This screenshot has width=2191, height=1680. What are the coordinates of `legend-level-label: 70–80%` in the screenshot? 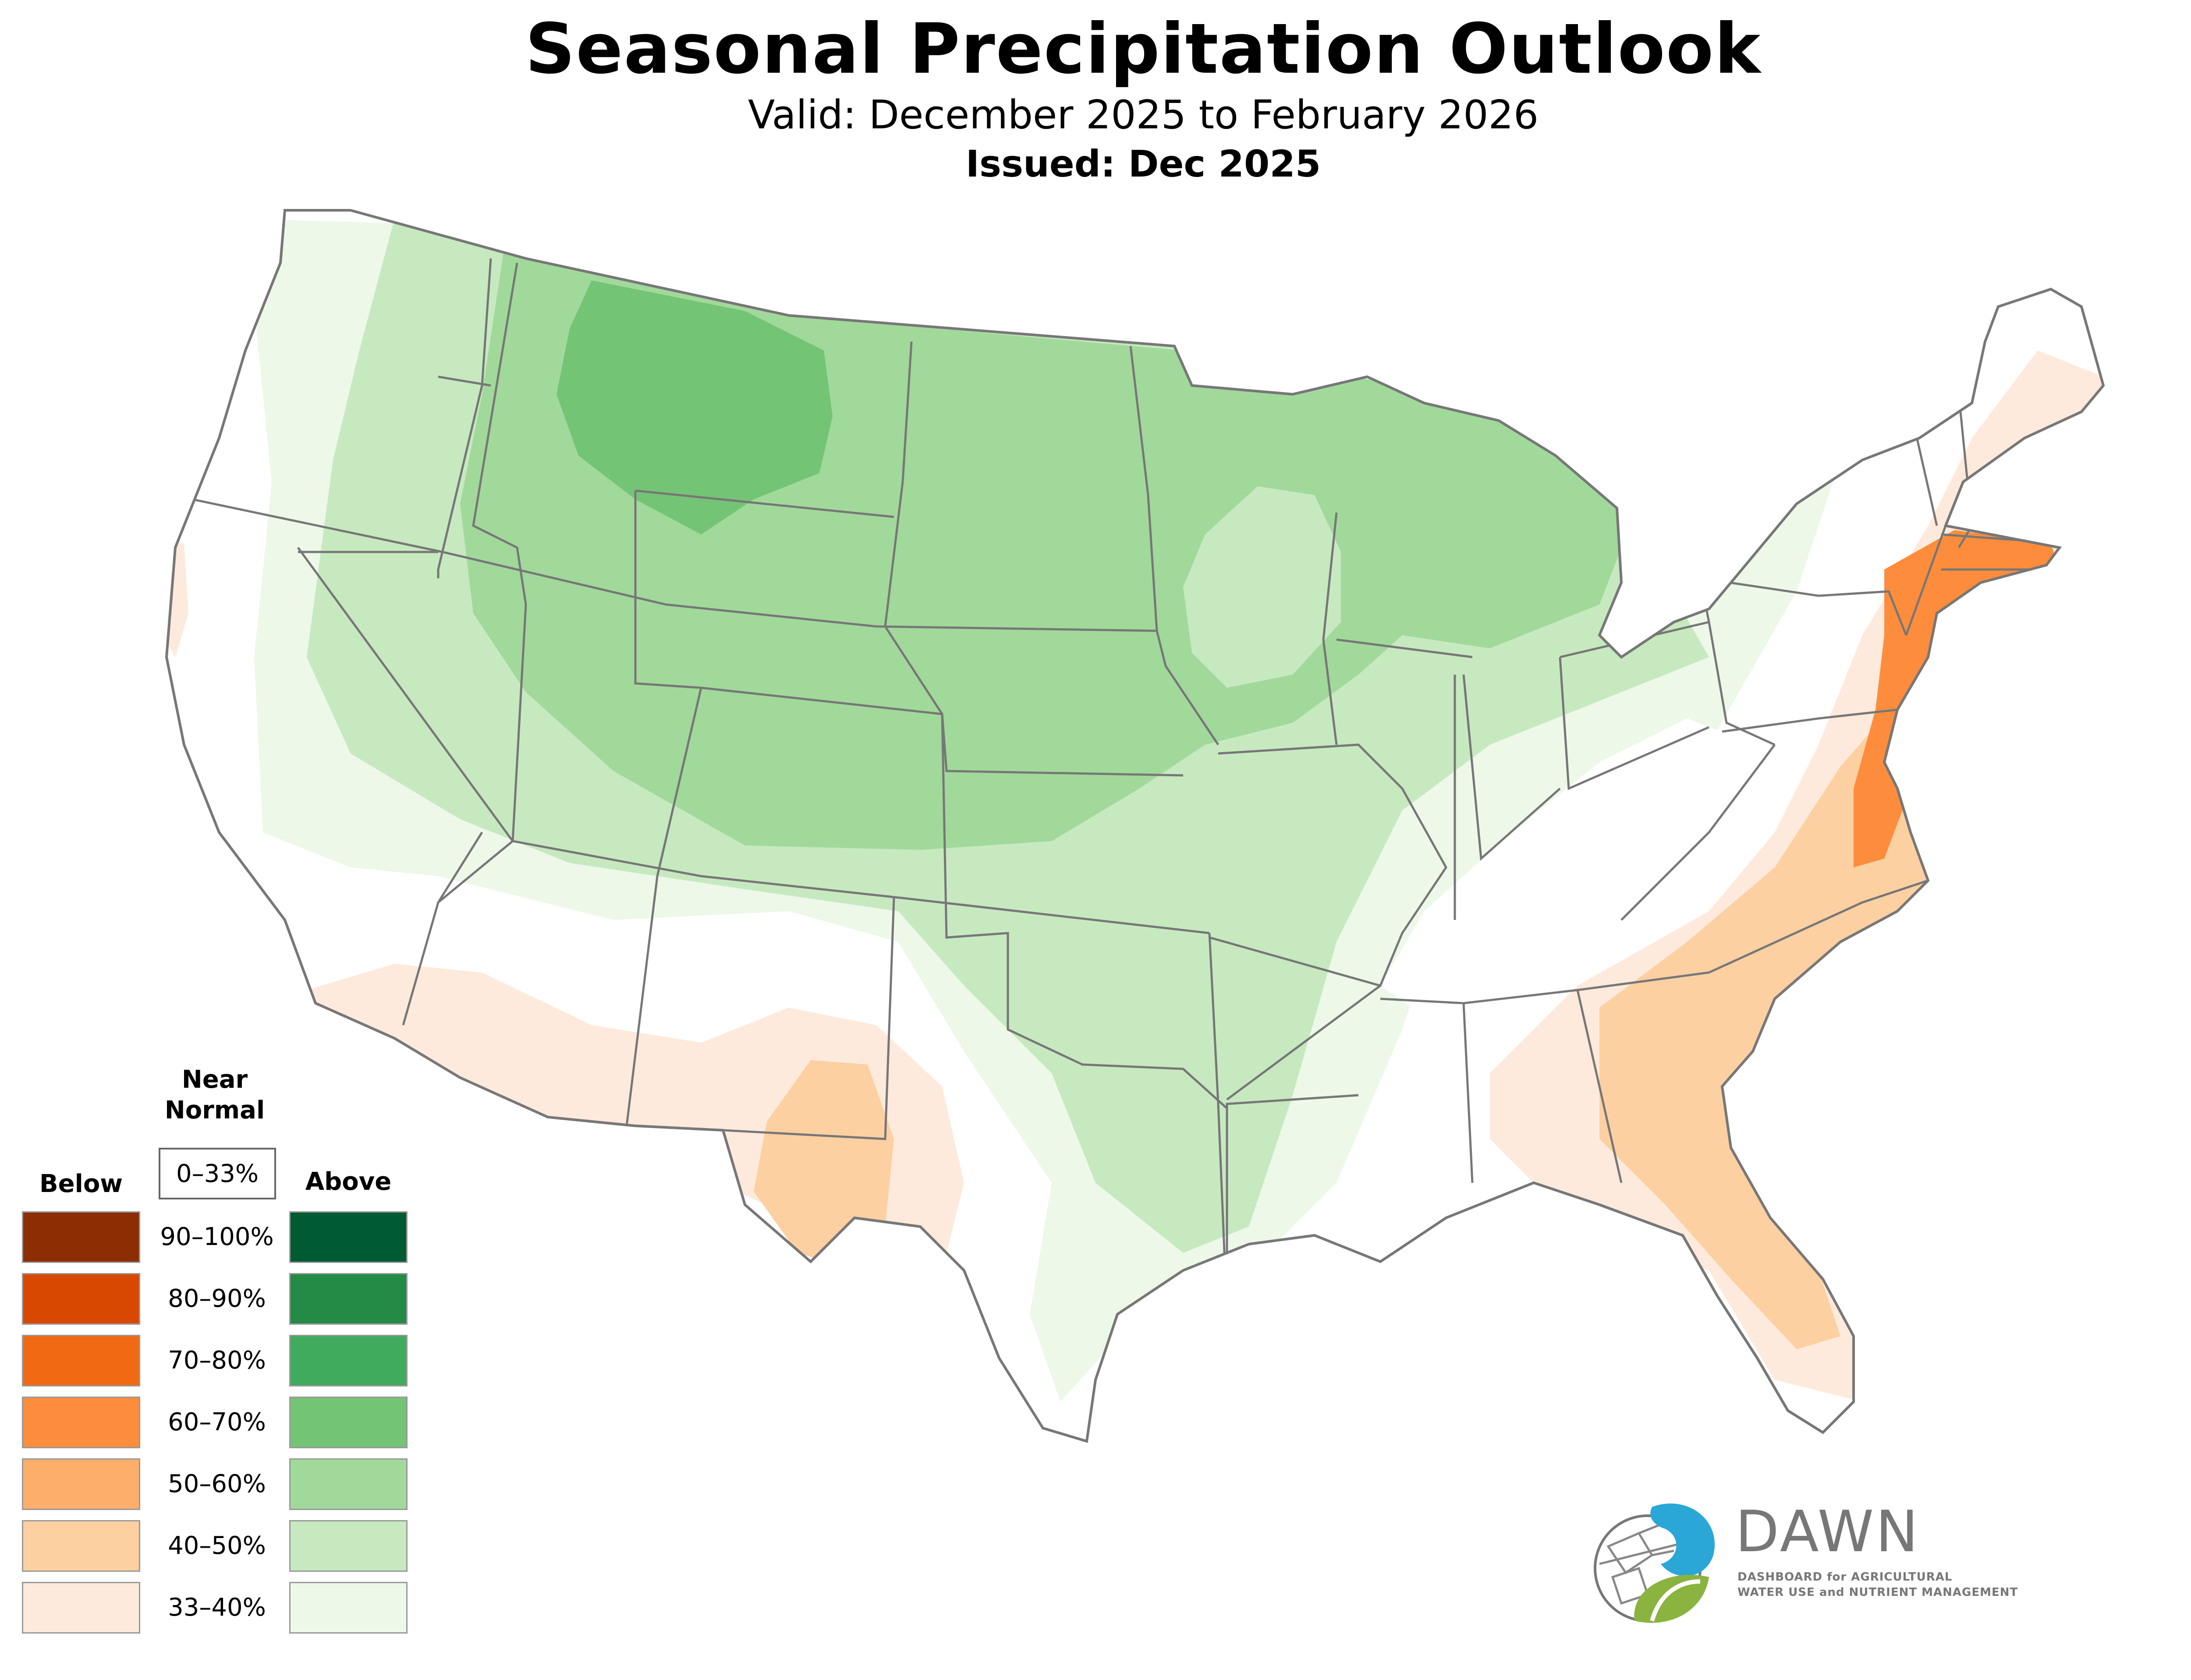 It's located at (217, 1361).